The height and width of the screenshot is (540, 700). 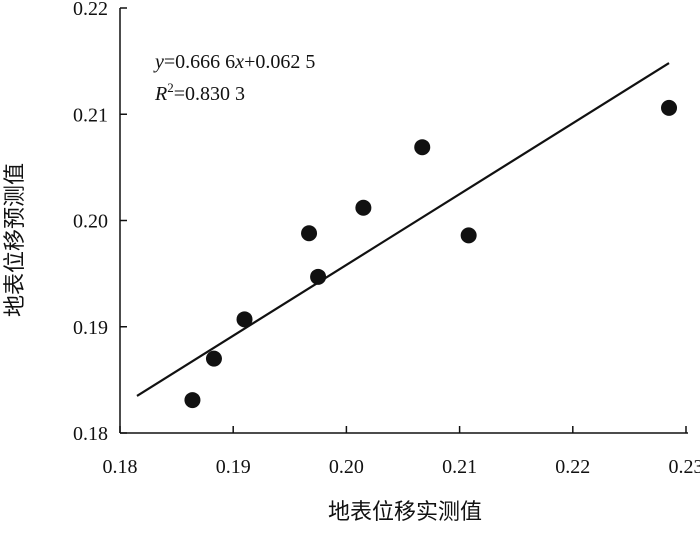 I want to click on r-squared-label: R2=0.830 3, so click(x=199, y=92).